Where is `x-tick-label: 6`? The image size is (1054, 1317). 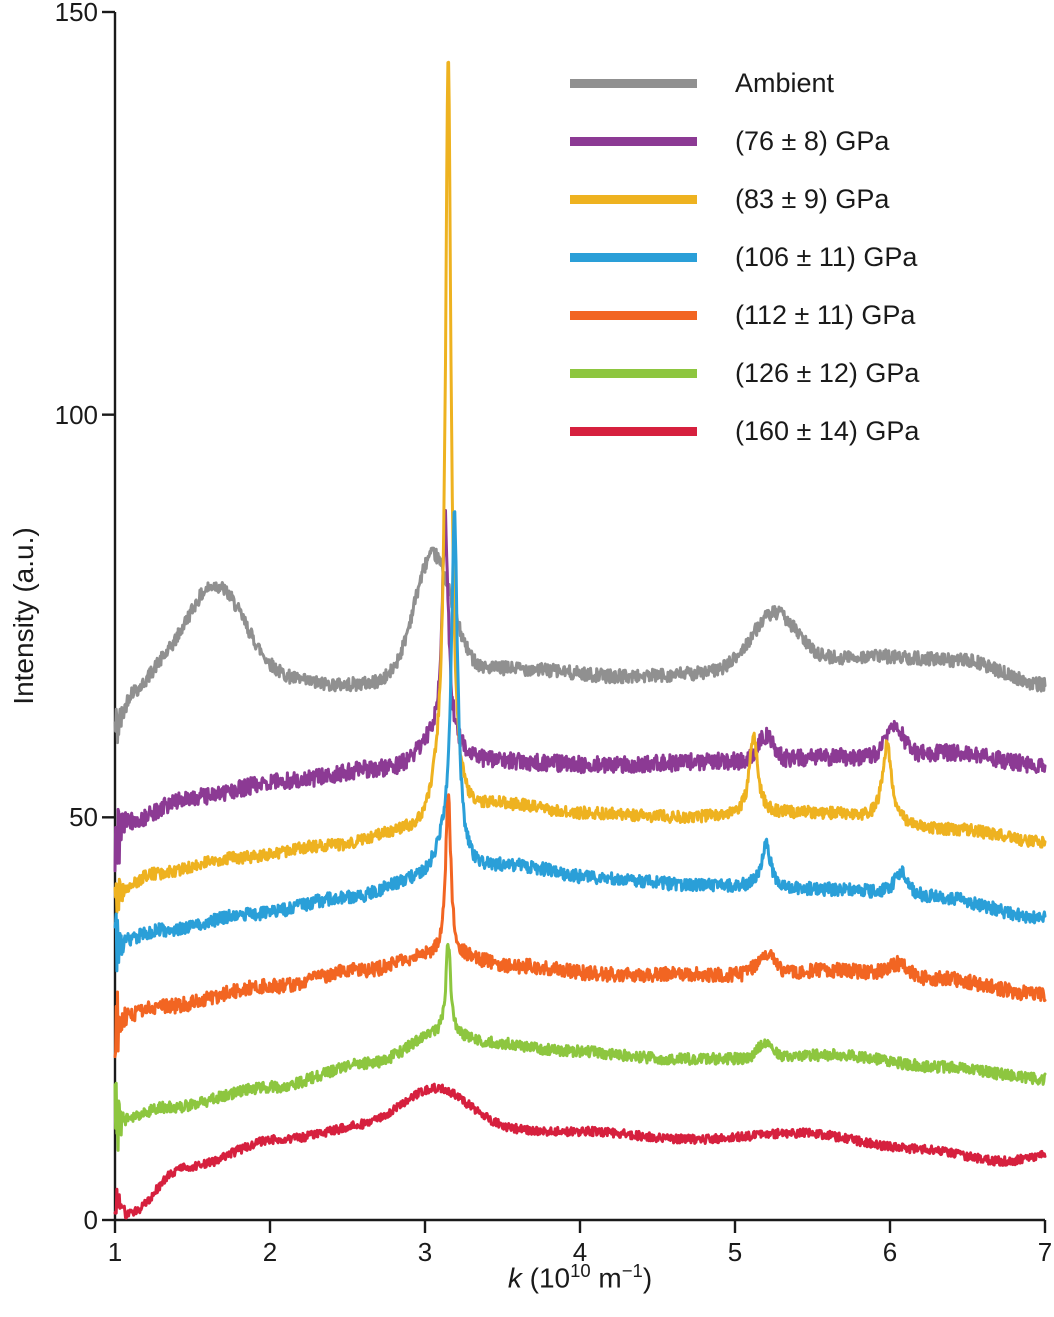
x-tick-label: 6 is located at coordinates (890, 1252).